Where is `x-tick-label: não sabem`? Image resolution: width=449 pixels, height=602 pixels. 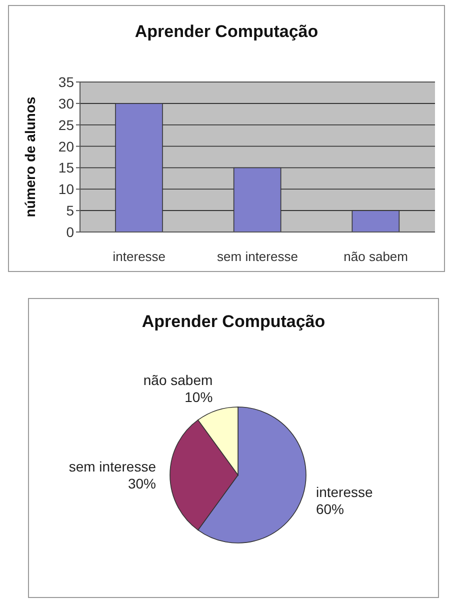 x-tick-label: não sabem is located at coordinates (376, 256).